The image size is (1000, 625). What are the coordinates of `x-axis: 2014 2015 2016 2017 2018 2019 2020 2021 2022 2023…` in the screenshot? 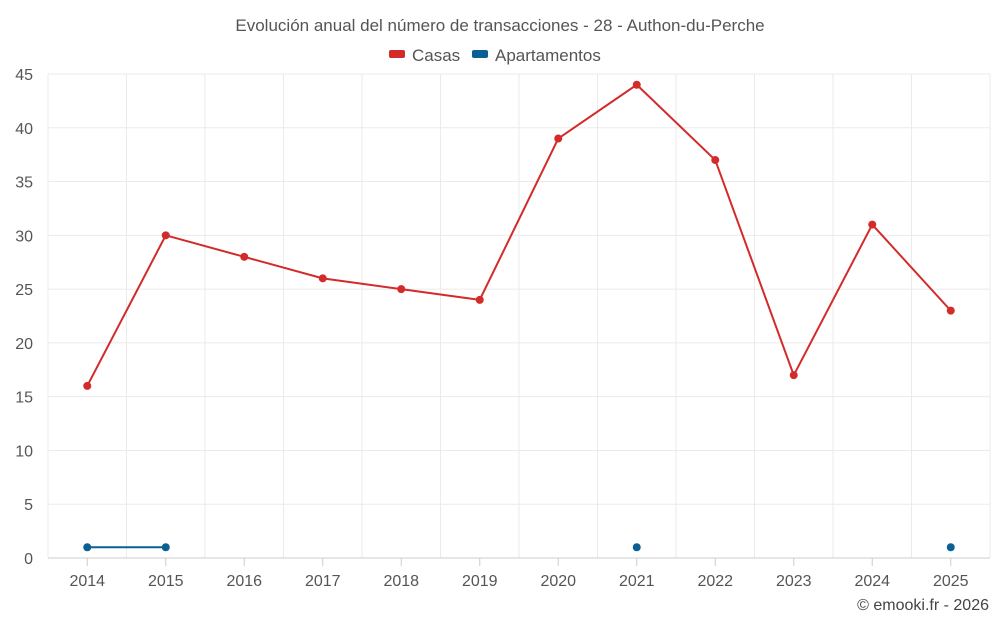 It's located at (519, 573).